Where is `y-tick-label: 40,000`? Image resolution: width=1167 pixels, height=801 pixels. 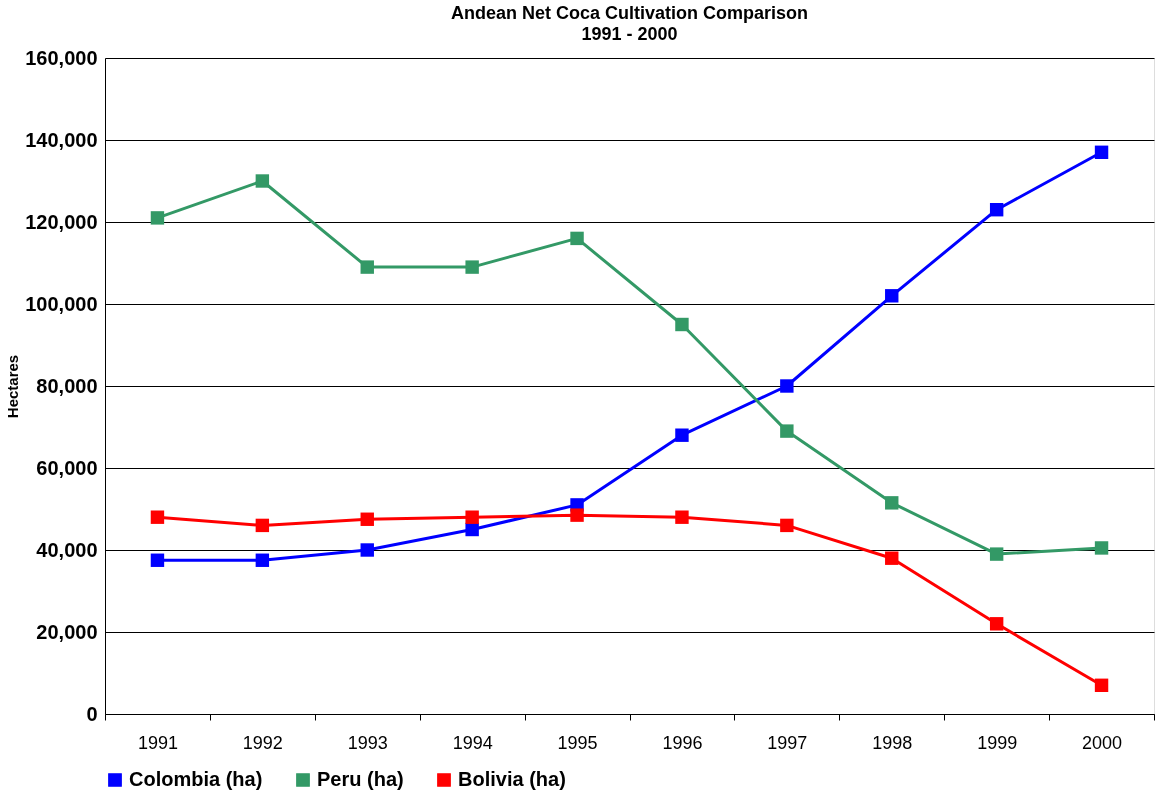
y-tick-label: 40,000 is located at coordinates (67, 549).